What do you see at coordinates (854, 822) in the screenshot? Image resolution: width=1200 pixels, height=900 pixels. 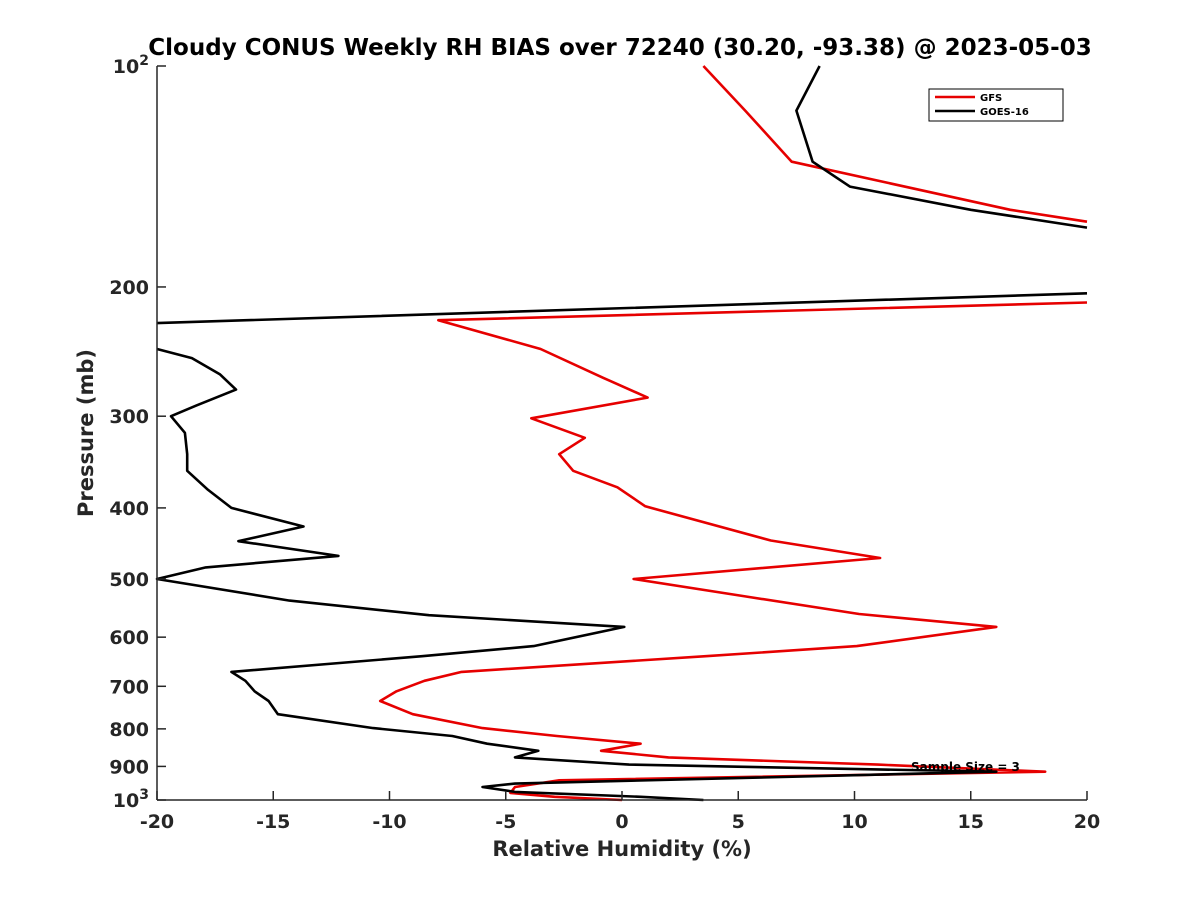 I see `x-tick-label: 10` at bounding box center [854, 822].